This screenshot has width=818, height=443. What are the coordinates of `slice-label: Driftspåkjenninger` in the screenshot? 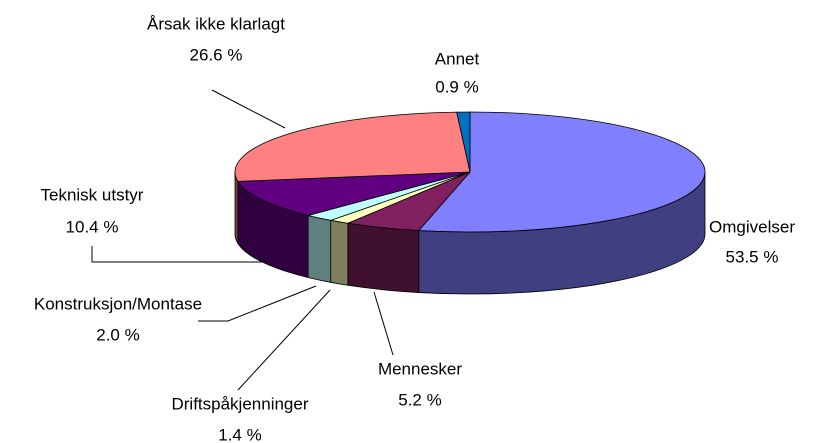 It's located at (239, 403).